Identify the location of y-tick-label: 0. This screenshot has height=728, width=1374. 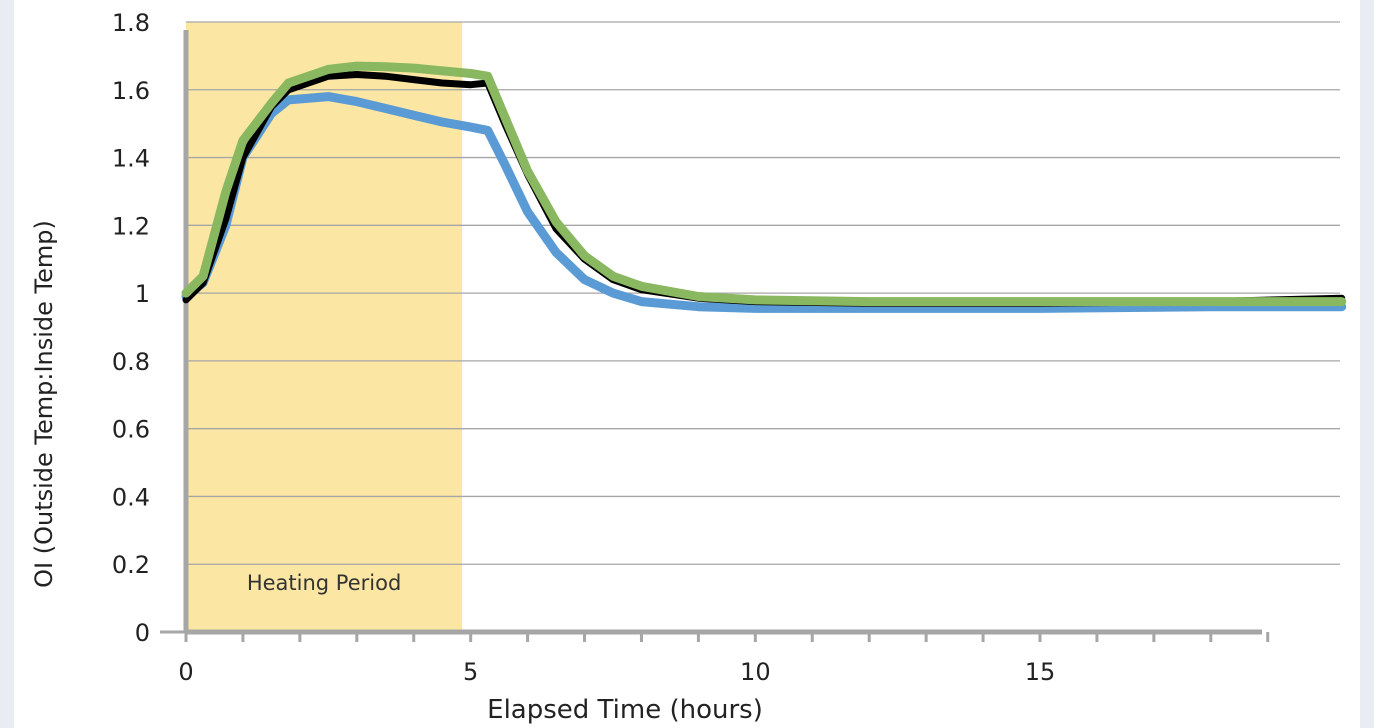
(142, 633).